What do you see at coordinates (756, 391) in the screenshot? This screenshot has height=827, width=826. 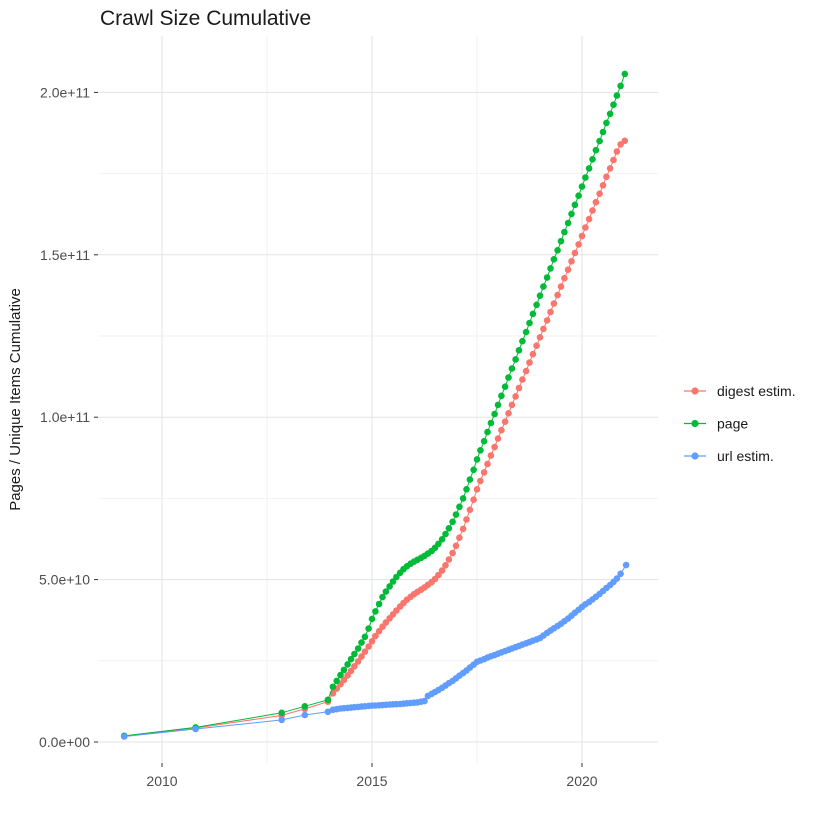 I see `legend-label: digest estim.` at bounding box center [756, 391].